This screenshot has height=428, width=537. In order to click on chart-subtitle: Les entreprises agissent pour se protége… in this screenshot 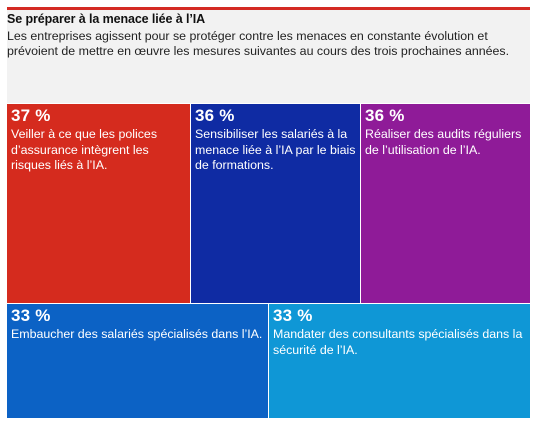, I will do `click(258, 43)`.